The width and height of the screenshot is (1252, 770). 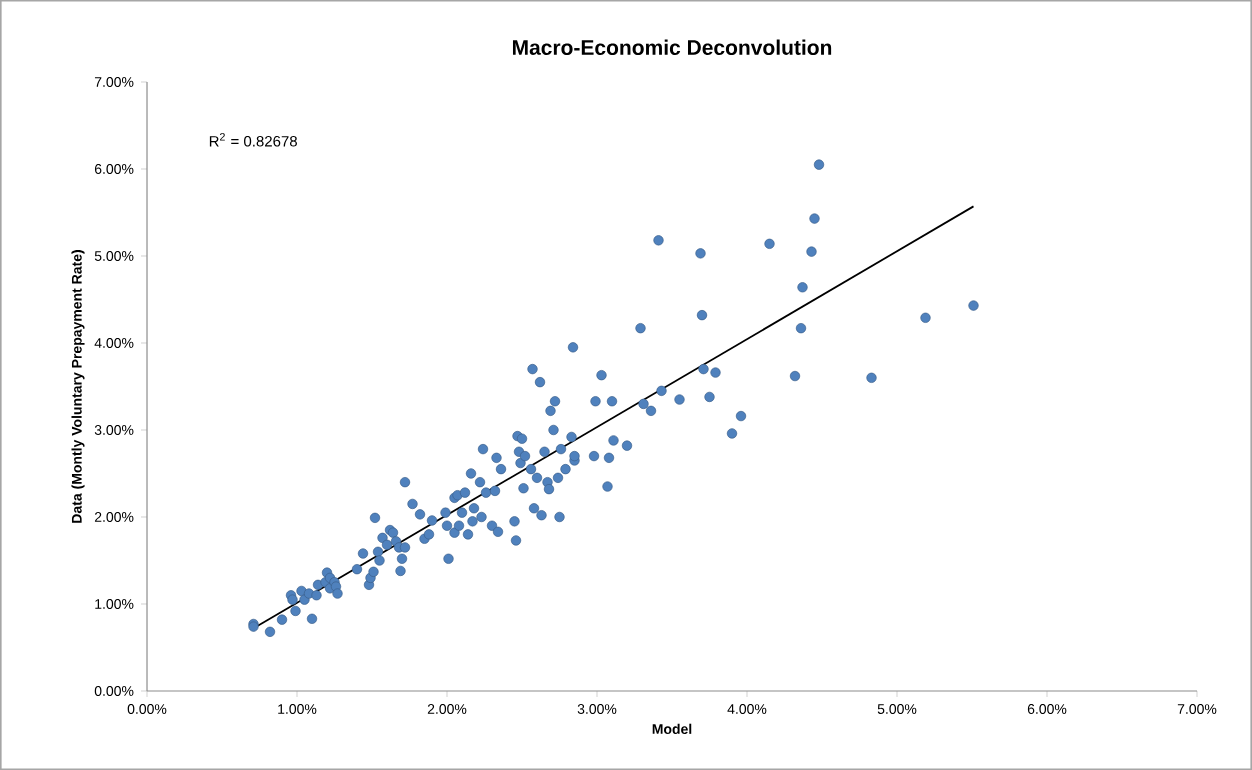 I want to click on x-tick-label: 2.00%, so click(x=447, y=709).